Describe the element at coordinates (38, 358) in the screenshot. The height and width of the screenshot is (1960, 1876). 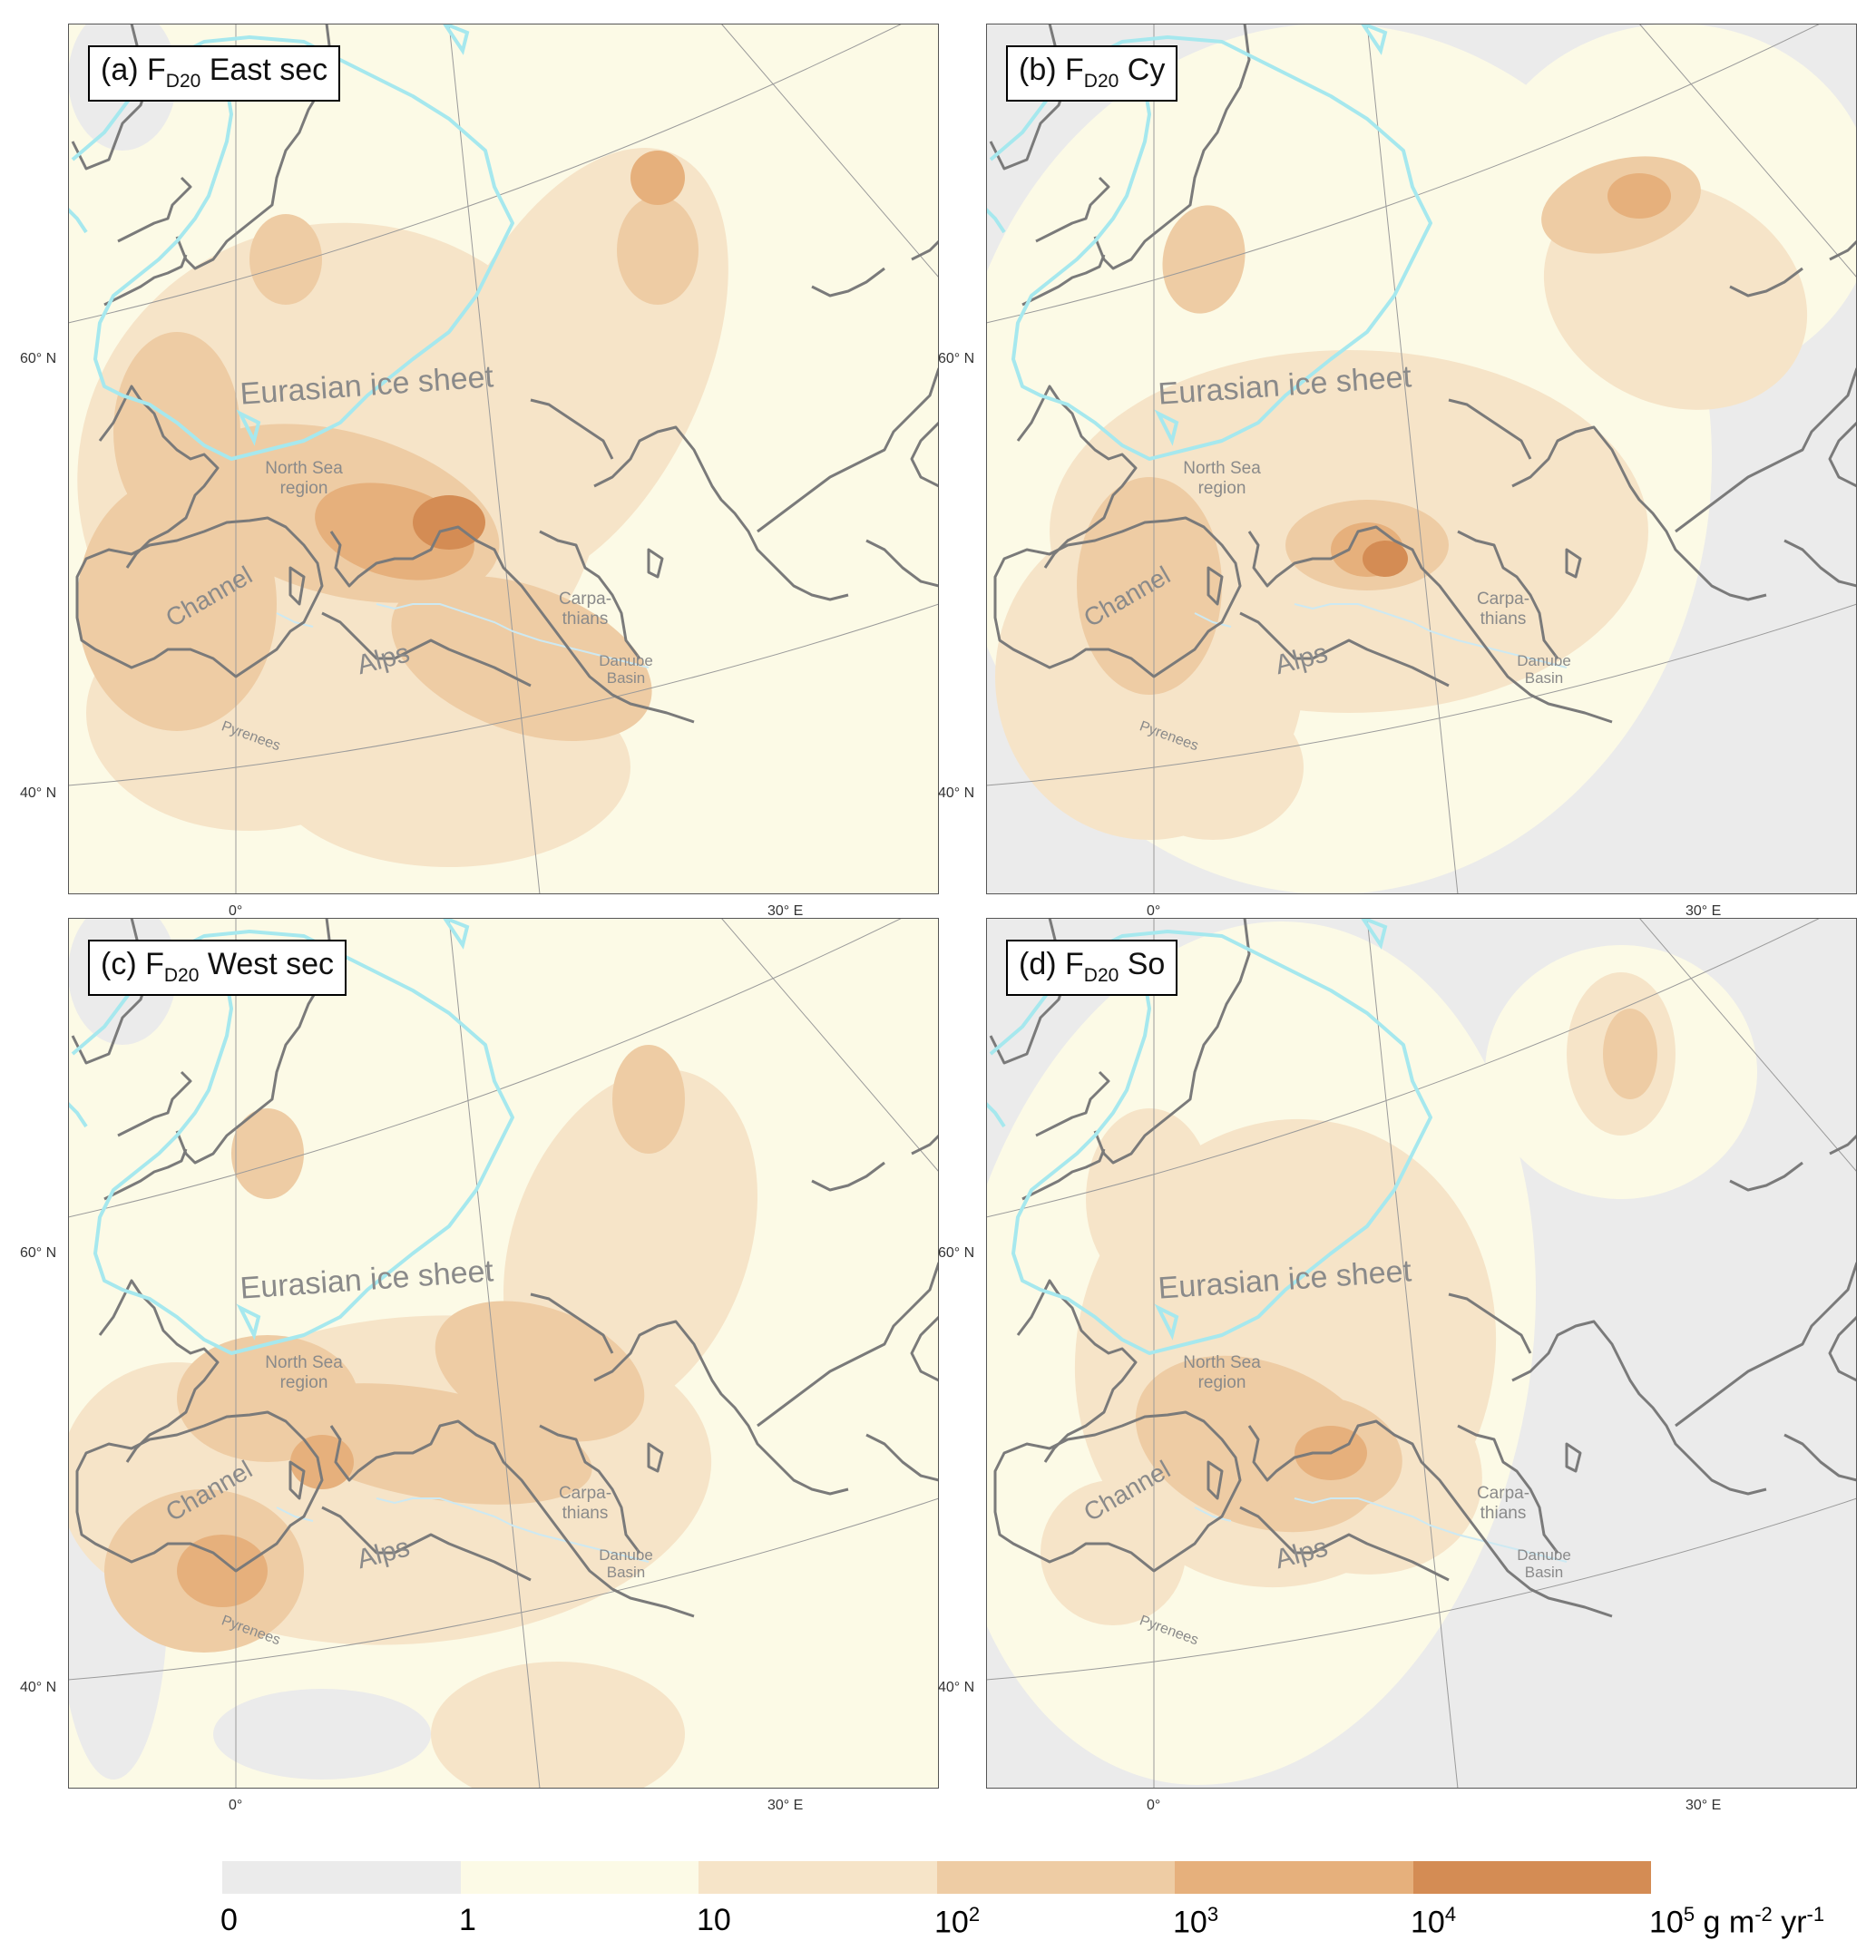
I see `lat-60-label-a: 60° N` at that location.